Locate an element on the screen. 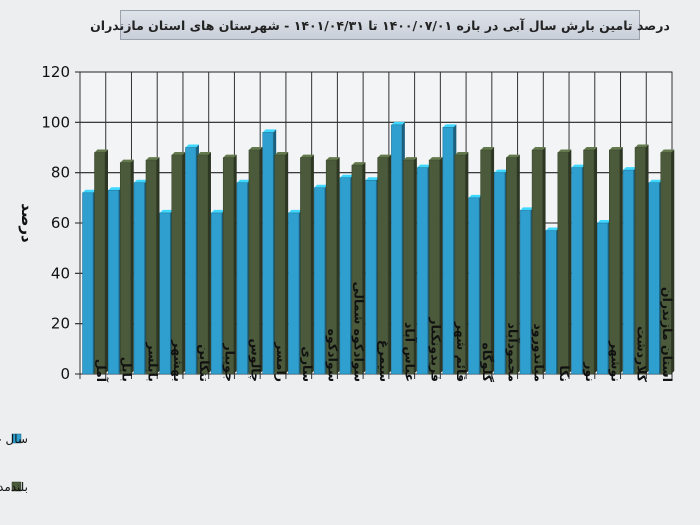  x-category-label: نکا is located at coordinates (564, 373).